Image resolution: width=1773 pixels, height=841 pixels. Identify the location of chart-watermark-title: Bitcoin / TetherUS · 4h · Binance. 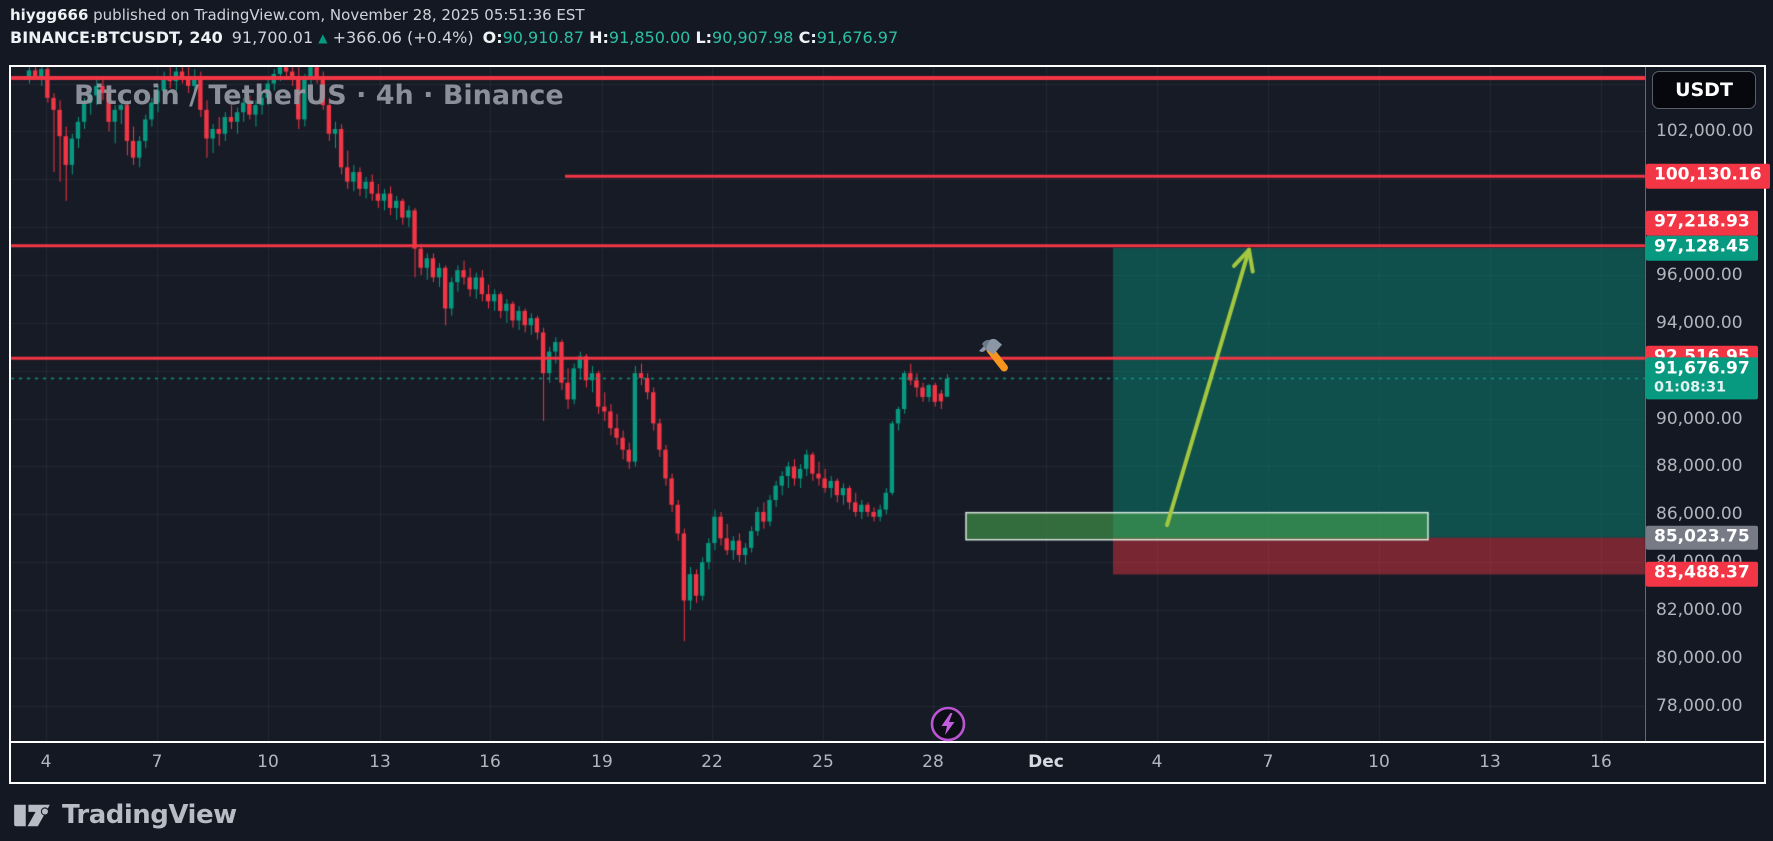
(319, 95).